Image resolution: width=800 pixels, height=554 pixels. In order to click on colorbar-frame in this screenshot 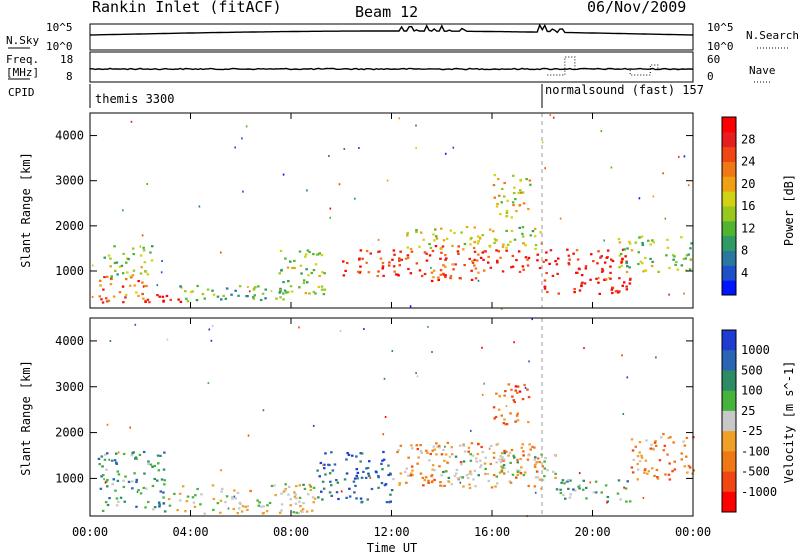, I will do `click(729, 421)`.